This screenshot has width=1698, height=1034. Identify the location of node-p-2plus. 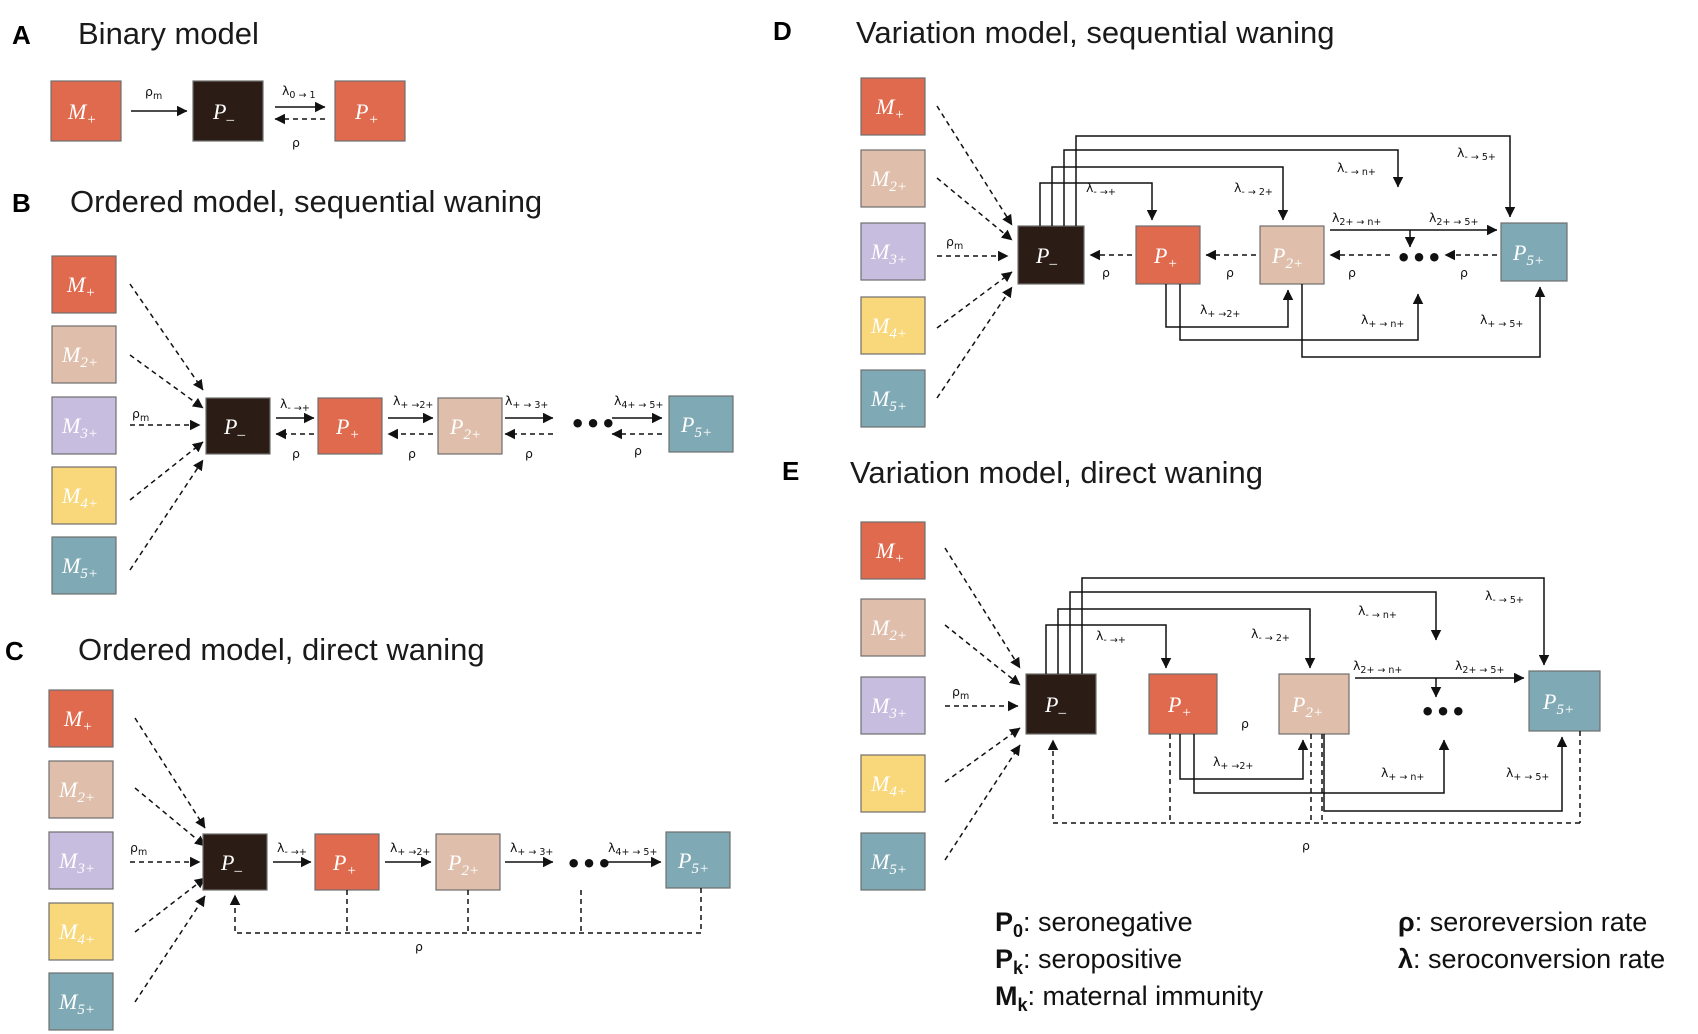
(1292, 255).